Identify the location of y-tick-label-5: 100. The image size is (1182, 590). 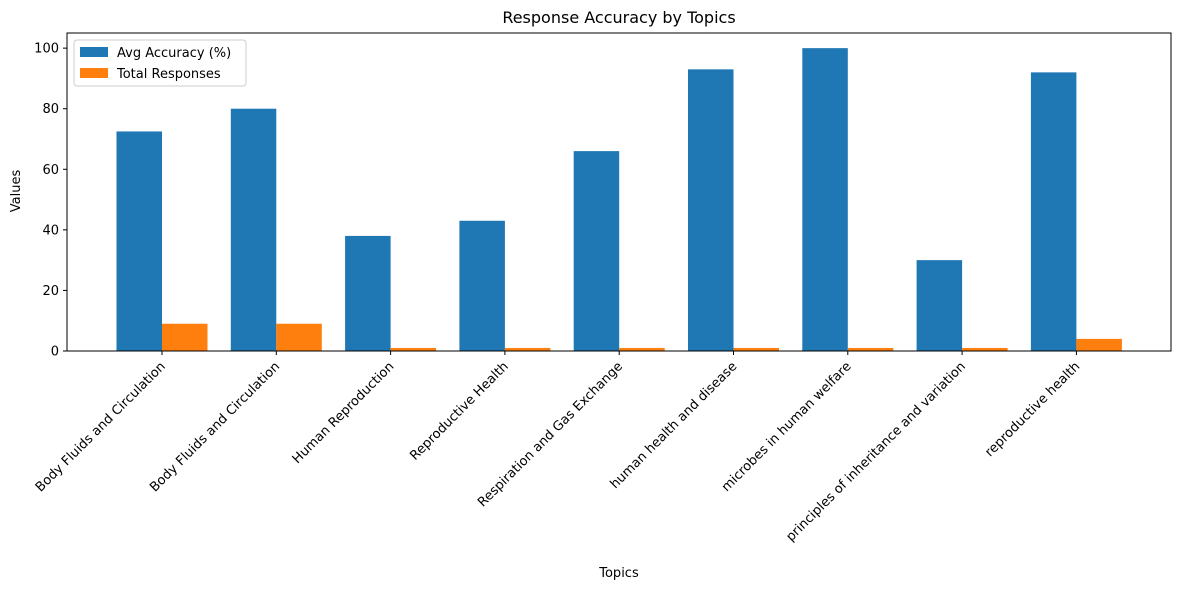
(46, 49).